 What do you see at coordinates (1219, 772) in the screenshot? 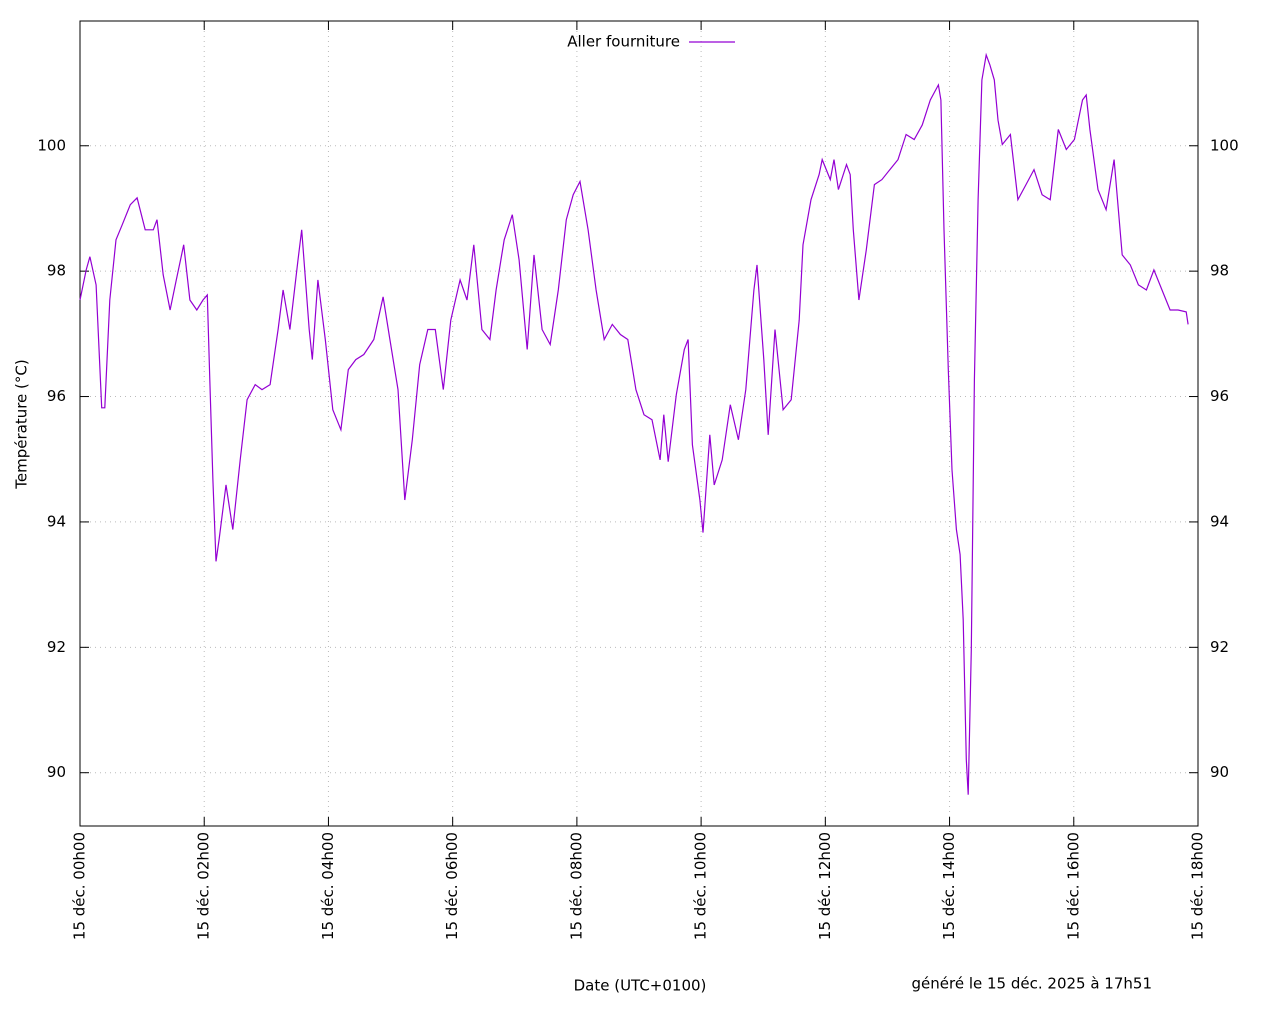
I see `y2-tick-label: 90` at bounding box center [1219, 772].